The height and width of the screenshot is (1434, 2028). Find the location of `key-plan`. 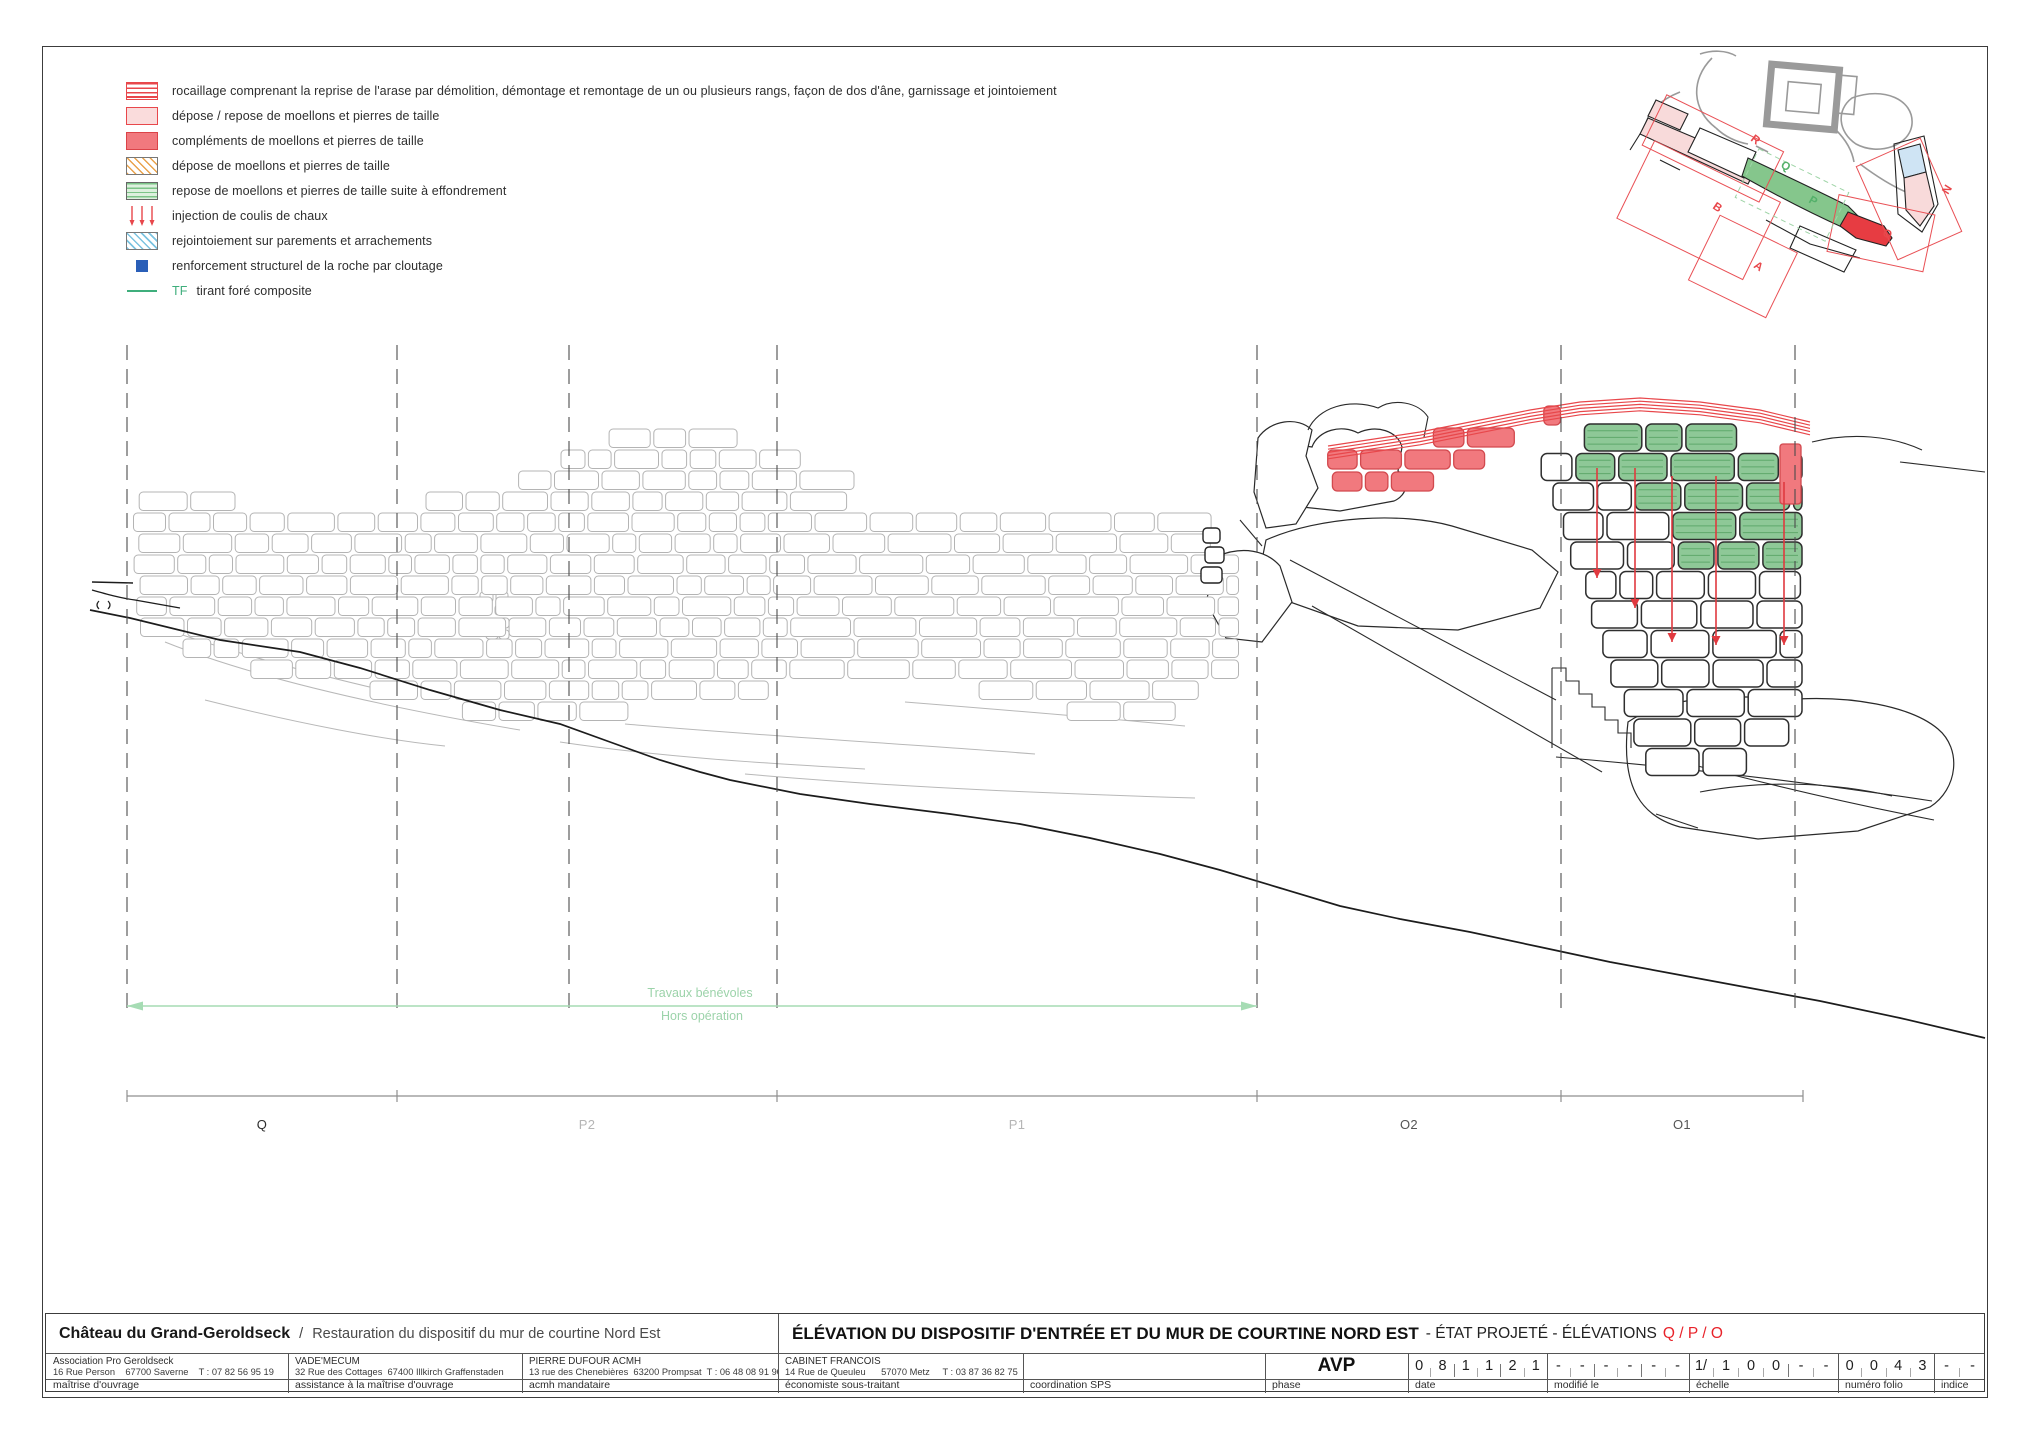

key-plan is located at coordinates (1789, 184).